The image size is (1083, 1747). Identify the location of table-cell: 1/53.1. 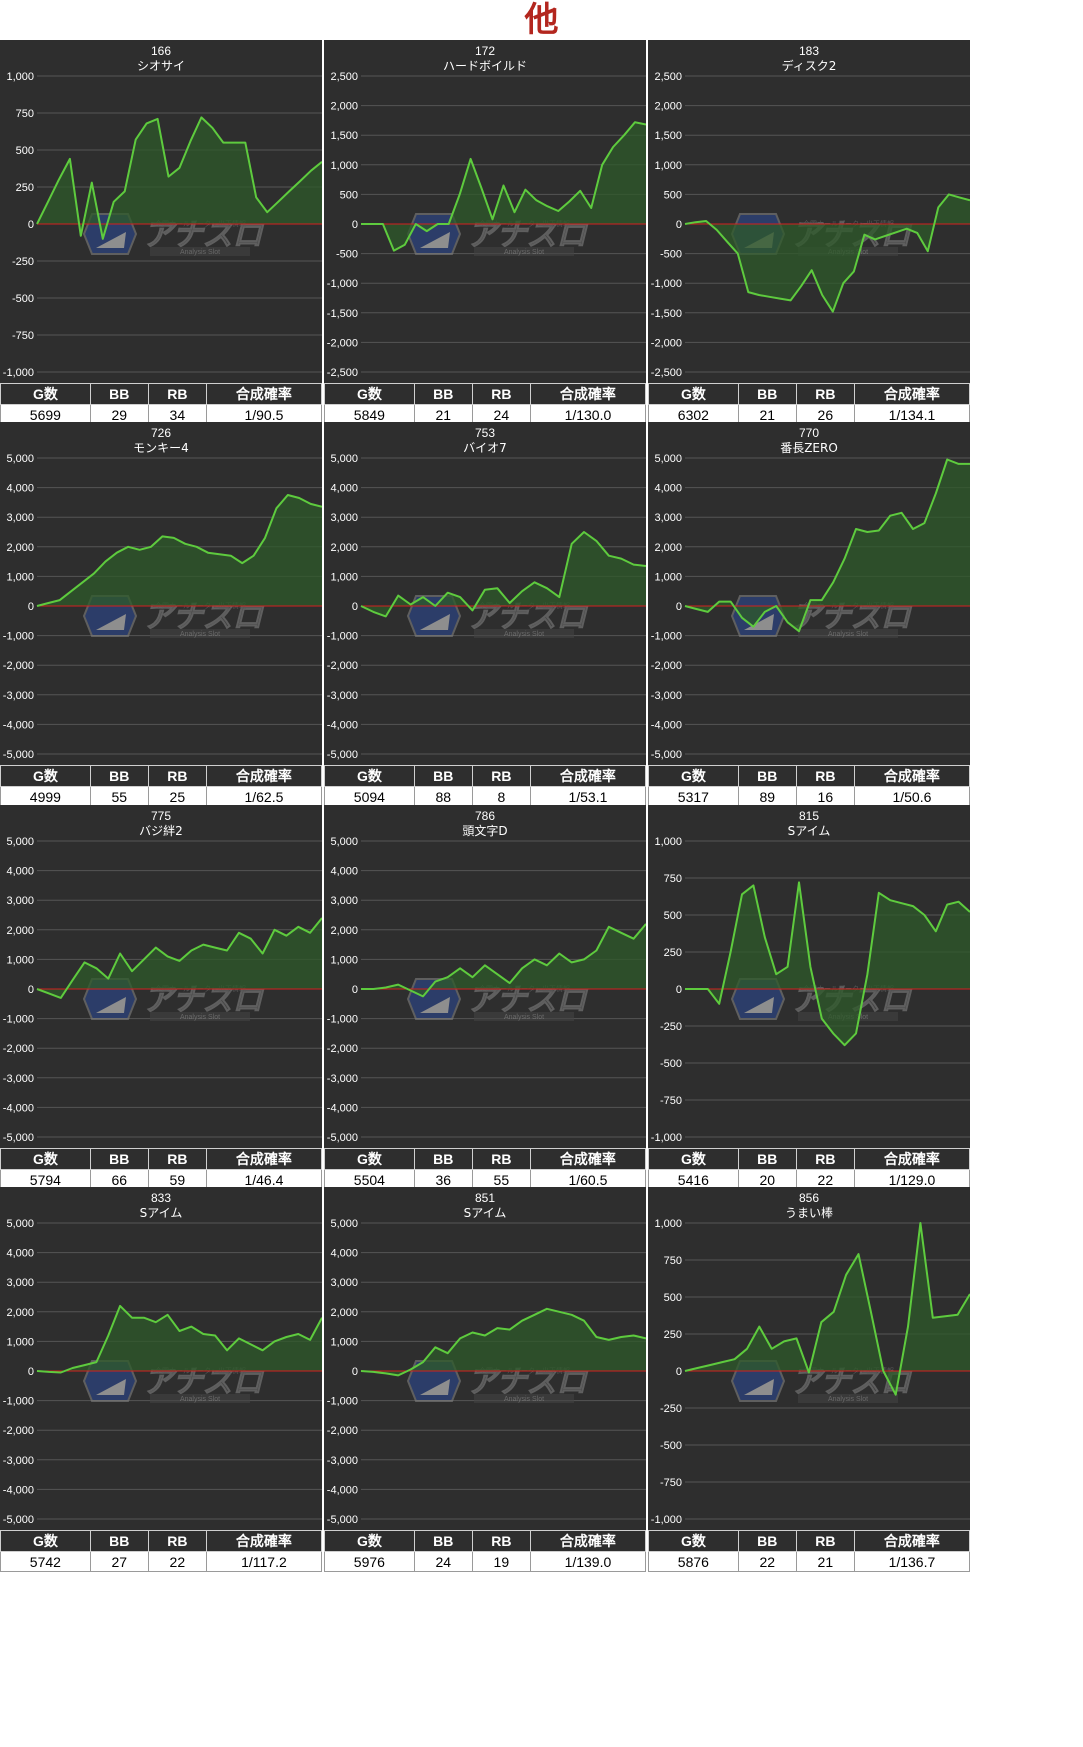
(588, 796).